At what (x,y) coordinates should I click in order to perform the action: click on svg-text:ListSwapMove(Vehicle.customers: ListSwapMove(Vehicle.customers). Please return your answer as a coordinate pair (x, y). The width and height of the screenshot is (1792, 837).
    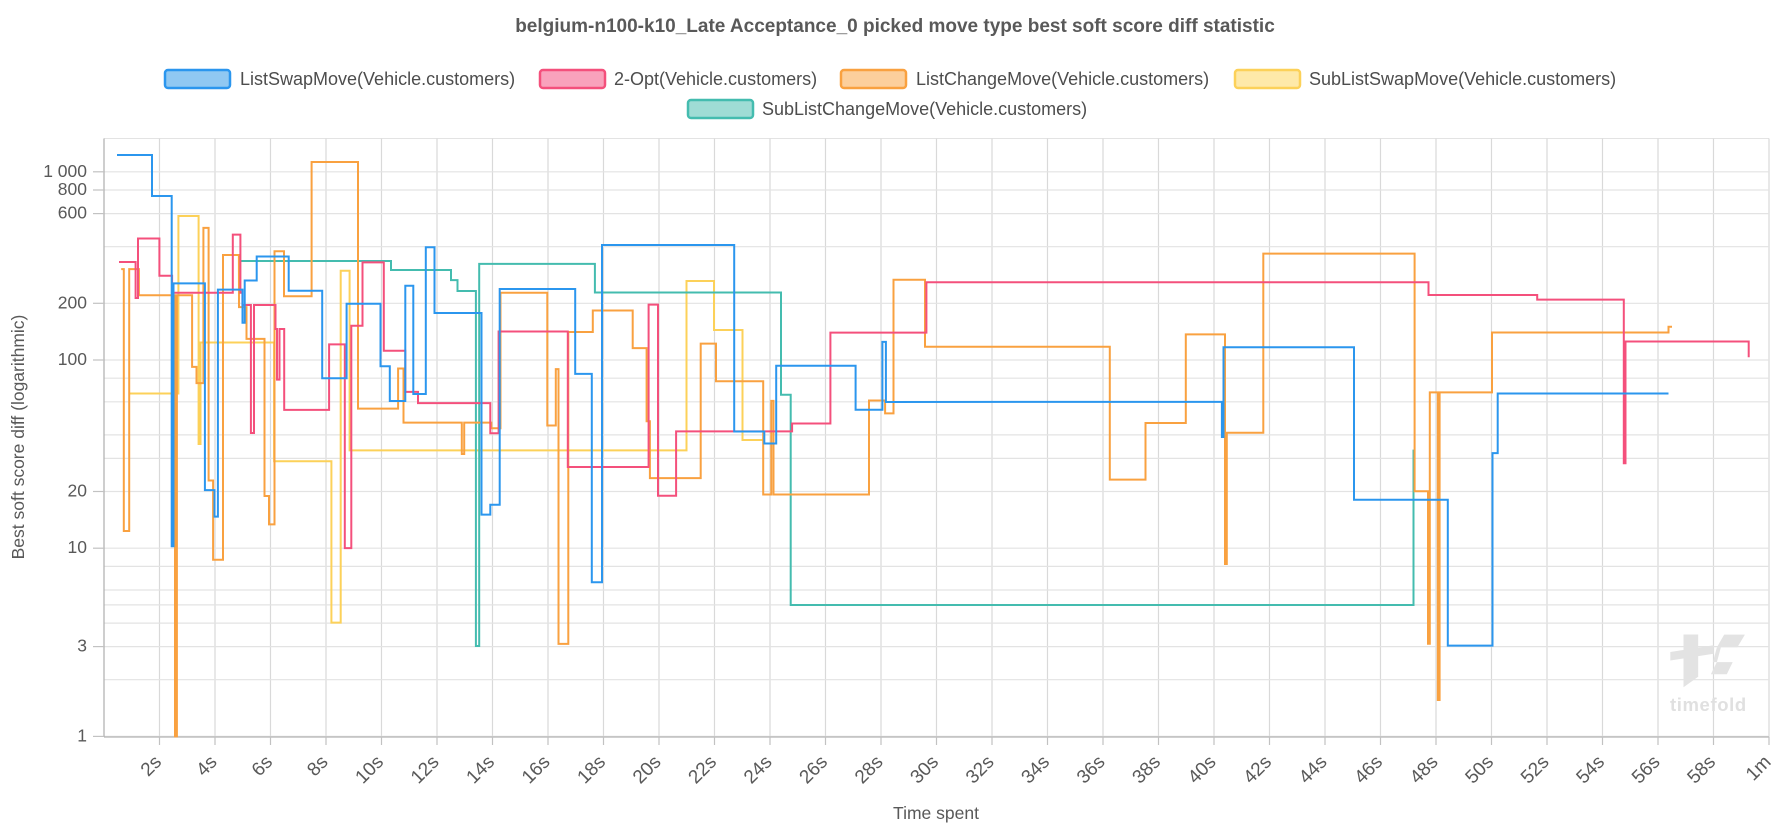
    Looking at the image, I should click on (377, 79).